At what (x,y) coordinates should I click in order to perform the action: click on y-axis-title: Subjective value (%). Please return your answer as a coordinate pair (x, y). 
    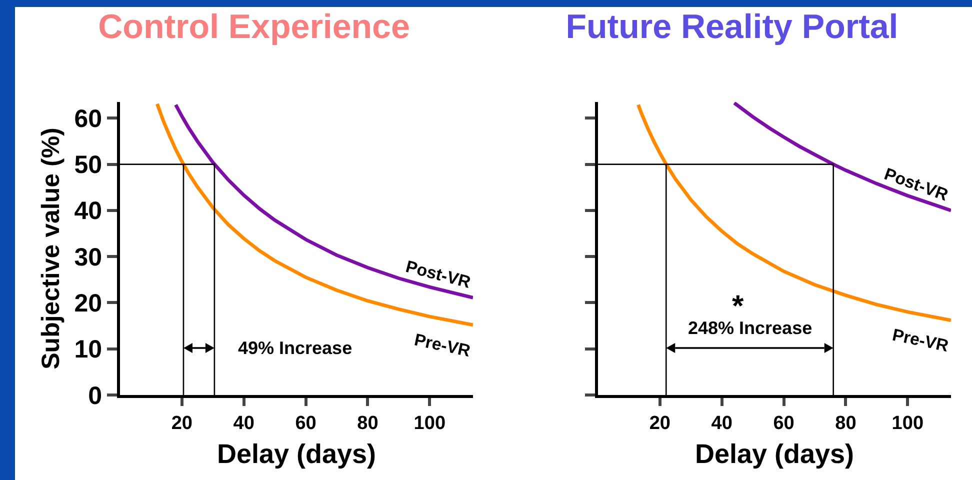
    Looking at the image, I should click on (50, 249).